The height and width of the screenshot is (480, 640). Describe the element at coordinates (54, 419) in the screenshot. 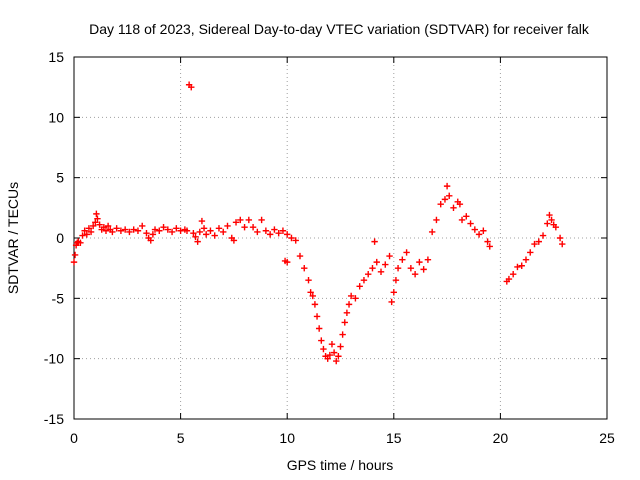

I see `y-tick-label: -15` at that location.